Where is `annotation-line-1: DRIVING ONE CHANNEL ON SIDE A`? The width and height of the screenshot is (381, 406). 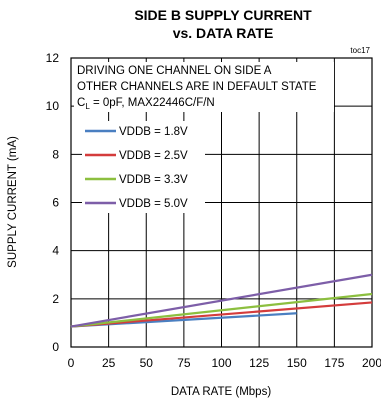 annotation-line-1: DRIVING ONE CHANNEL ON SIDE A is located at coordinates (174, 71).